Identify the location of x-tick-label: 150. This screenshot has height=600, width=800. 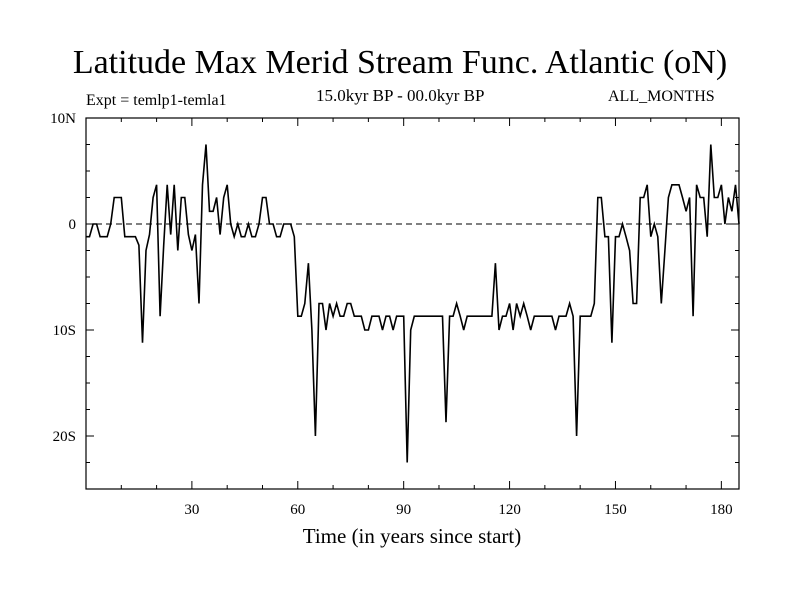
(615, 510).